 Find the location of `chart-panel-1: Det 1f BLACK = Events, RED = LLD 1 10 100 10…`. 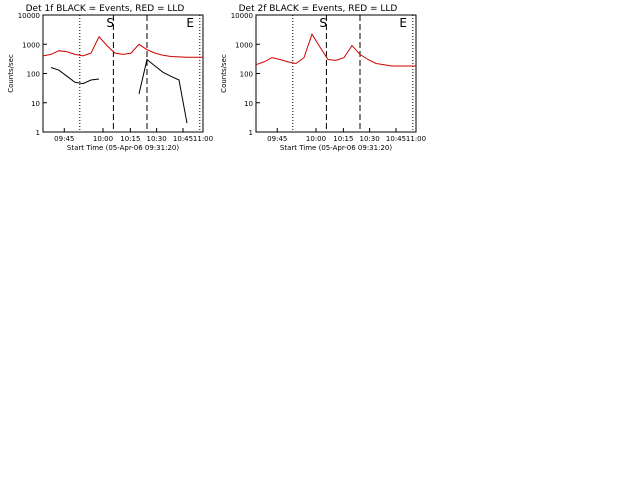

chart-panel-1: Det 1f BLACK = Events, RED = LLD 1 10 100 10… is located at coordinates (110, 78).